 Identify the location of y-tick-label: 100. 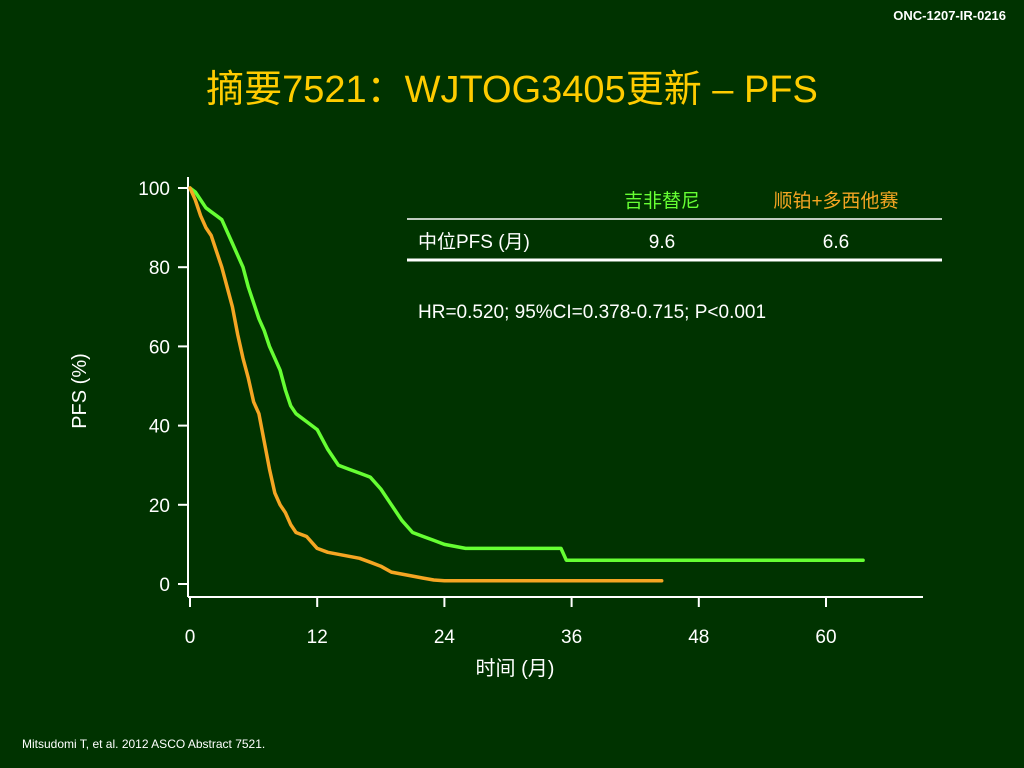
(154, 189).